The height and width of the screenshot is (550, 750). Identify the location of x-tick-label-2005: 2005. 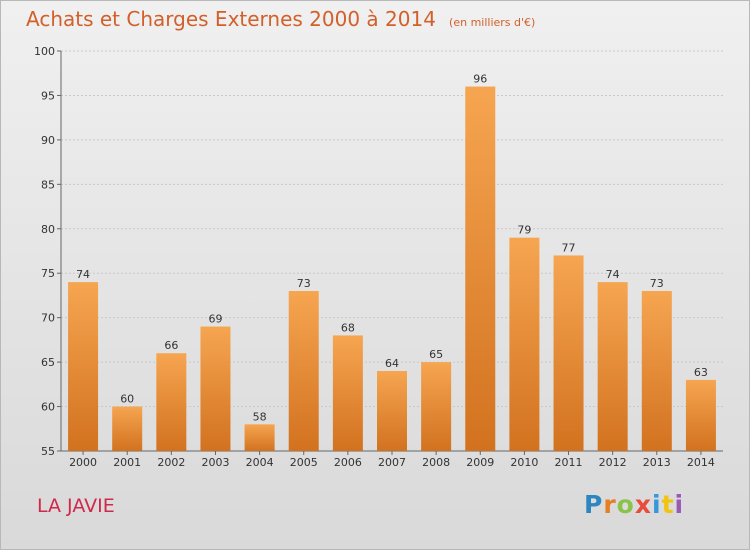
(304, 462).